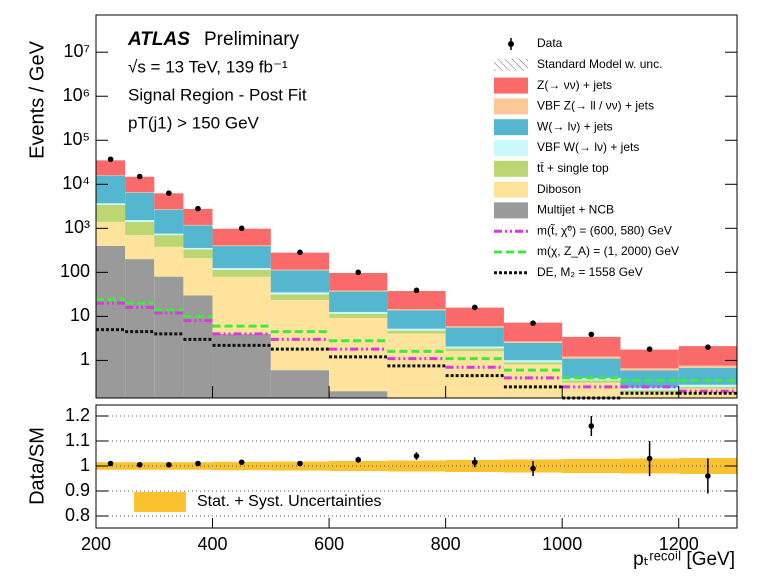 Image resolution: width=777 pixels, height=583 pixels. What do you see at coordinates (574, 85) in the screenshot?
I see `legend-label: Z(→ νν) + jets` at bounding box center [574, 85].